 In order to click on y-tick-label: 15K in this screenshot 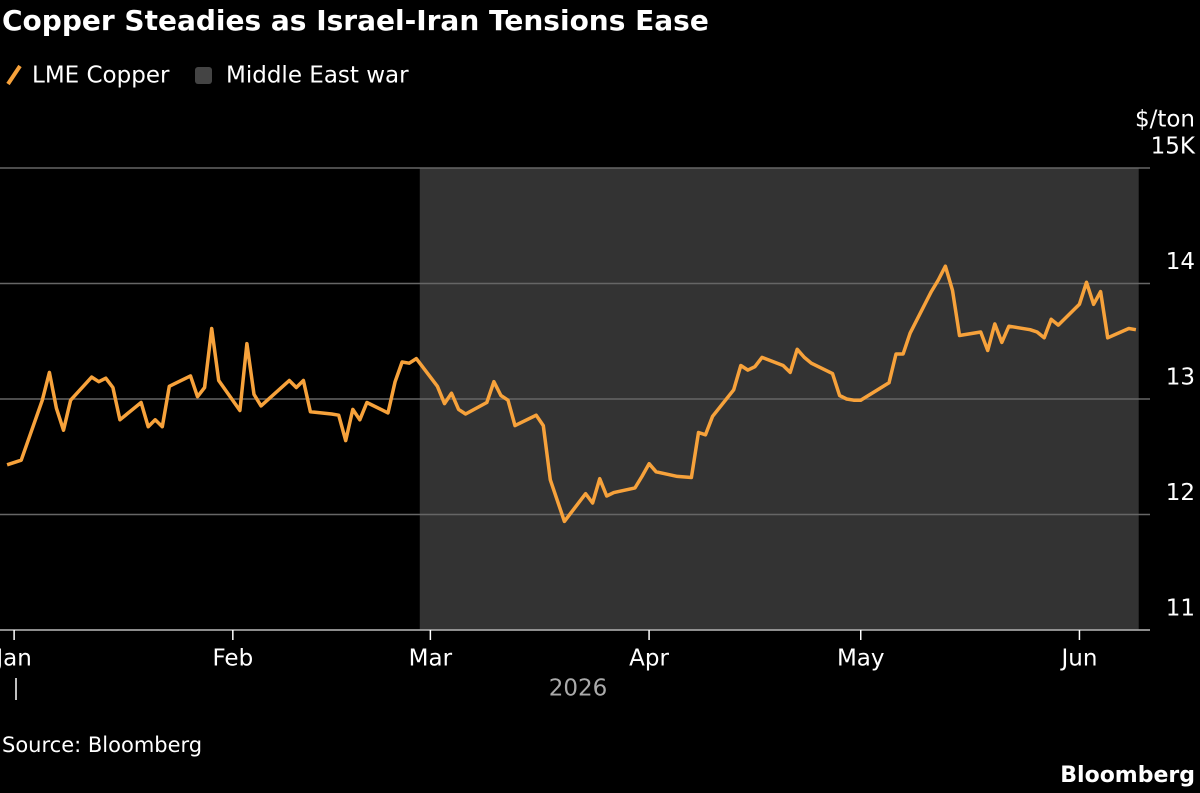, I will do `click(1173, 147)`.